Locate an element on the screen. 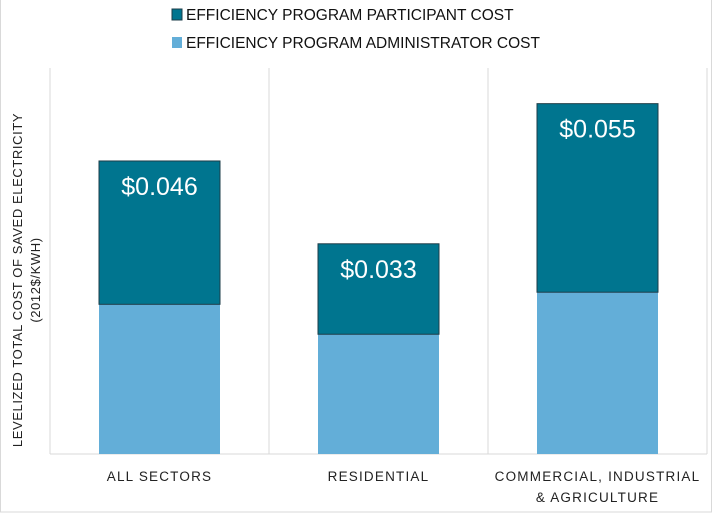 This screenshot has height=526, width=720. y-axis-title-line-2: (2012$/KWH) is located at coordinates (35, 279).